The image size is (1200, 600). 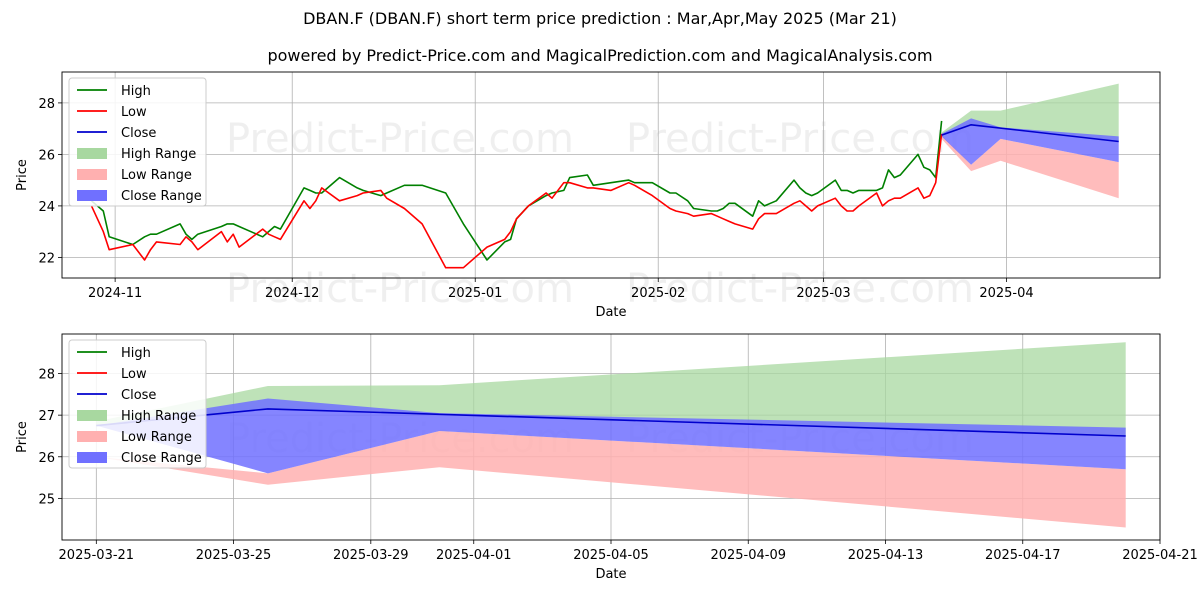 I want to click on line-close, so click(x=1030, y=133).